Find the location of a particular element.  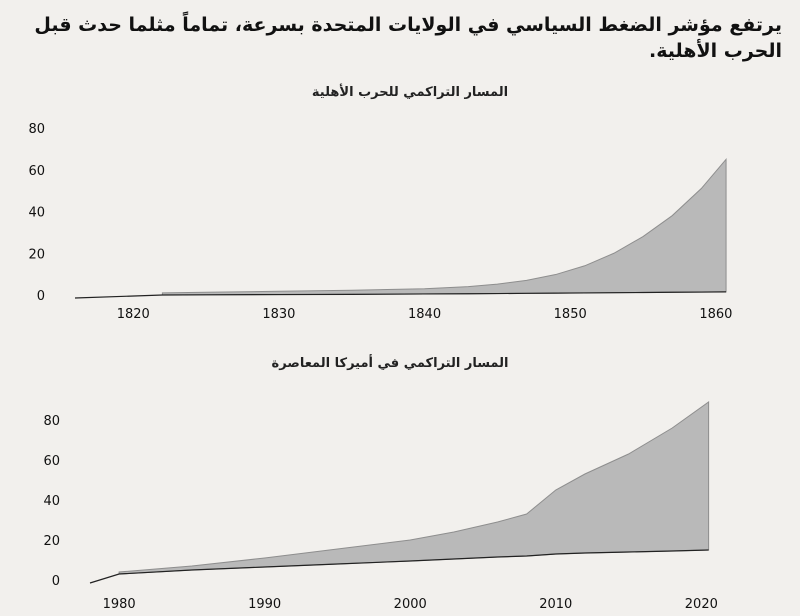

x-tick-label: 2000 is located at coordinates (410, 604).